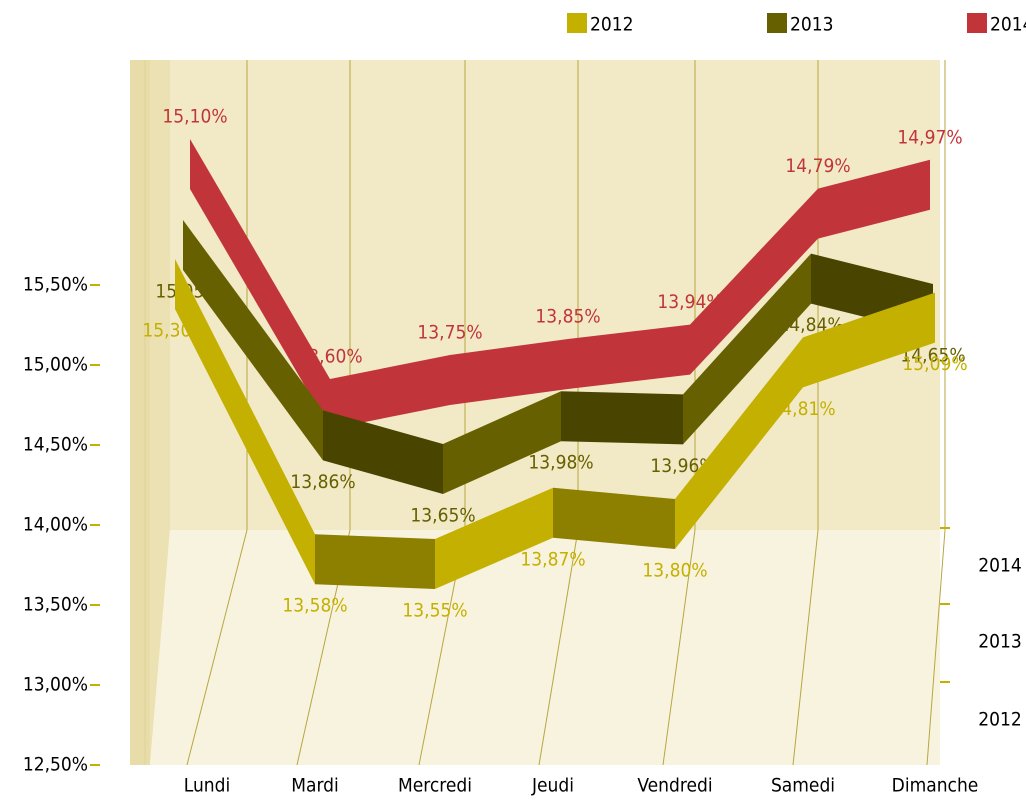 This screenshot has width=1026, height=802. Describe the element at coordinates (442, 516) in the screenshot. I see `value-label: 13,65%` at that location.